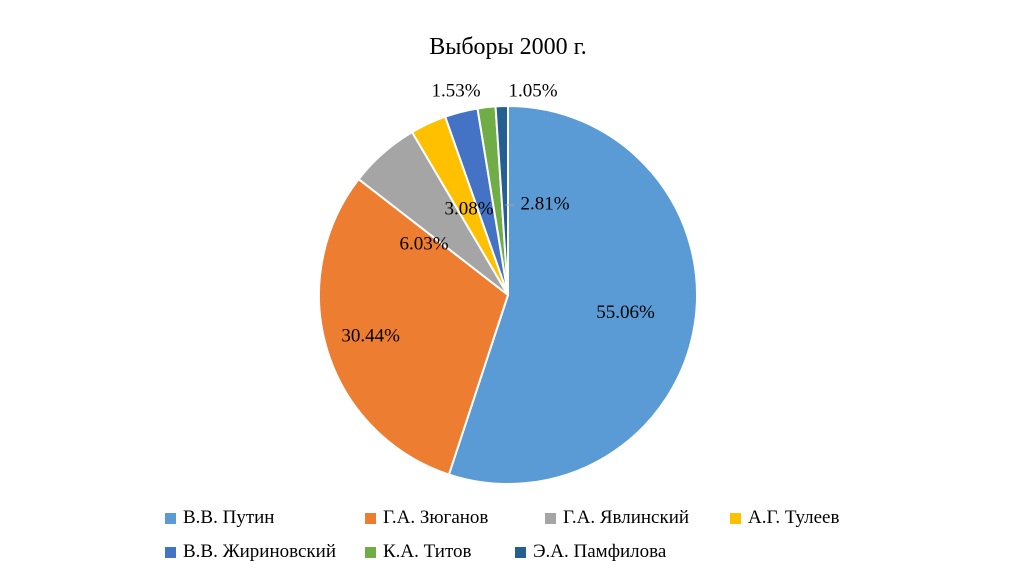 The width and height of the screenshot is (1024, 581). What do you see at coordinates (468, 208) in the screenshot?
I see `data-label-а-г-тулеев: 3.08%` at bounding box center [468, 208].